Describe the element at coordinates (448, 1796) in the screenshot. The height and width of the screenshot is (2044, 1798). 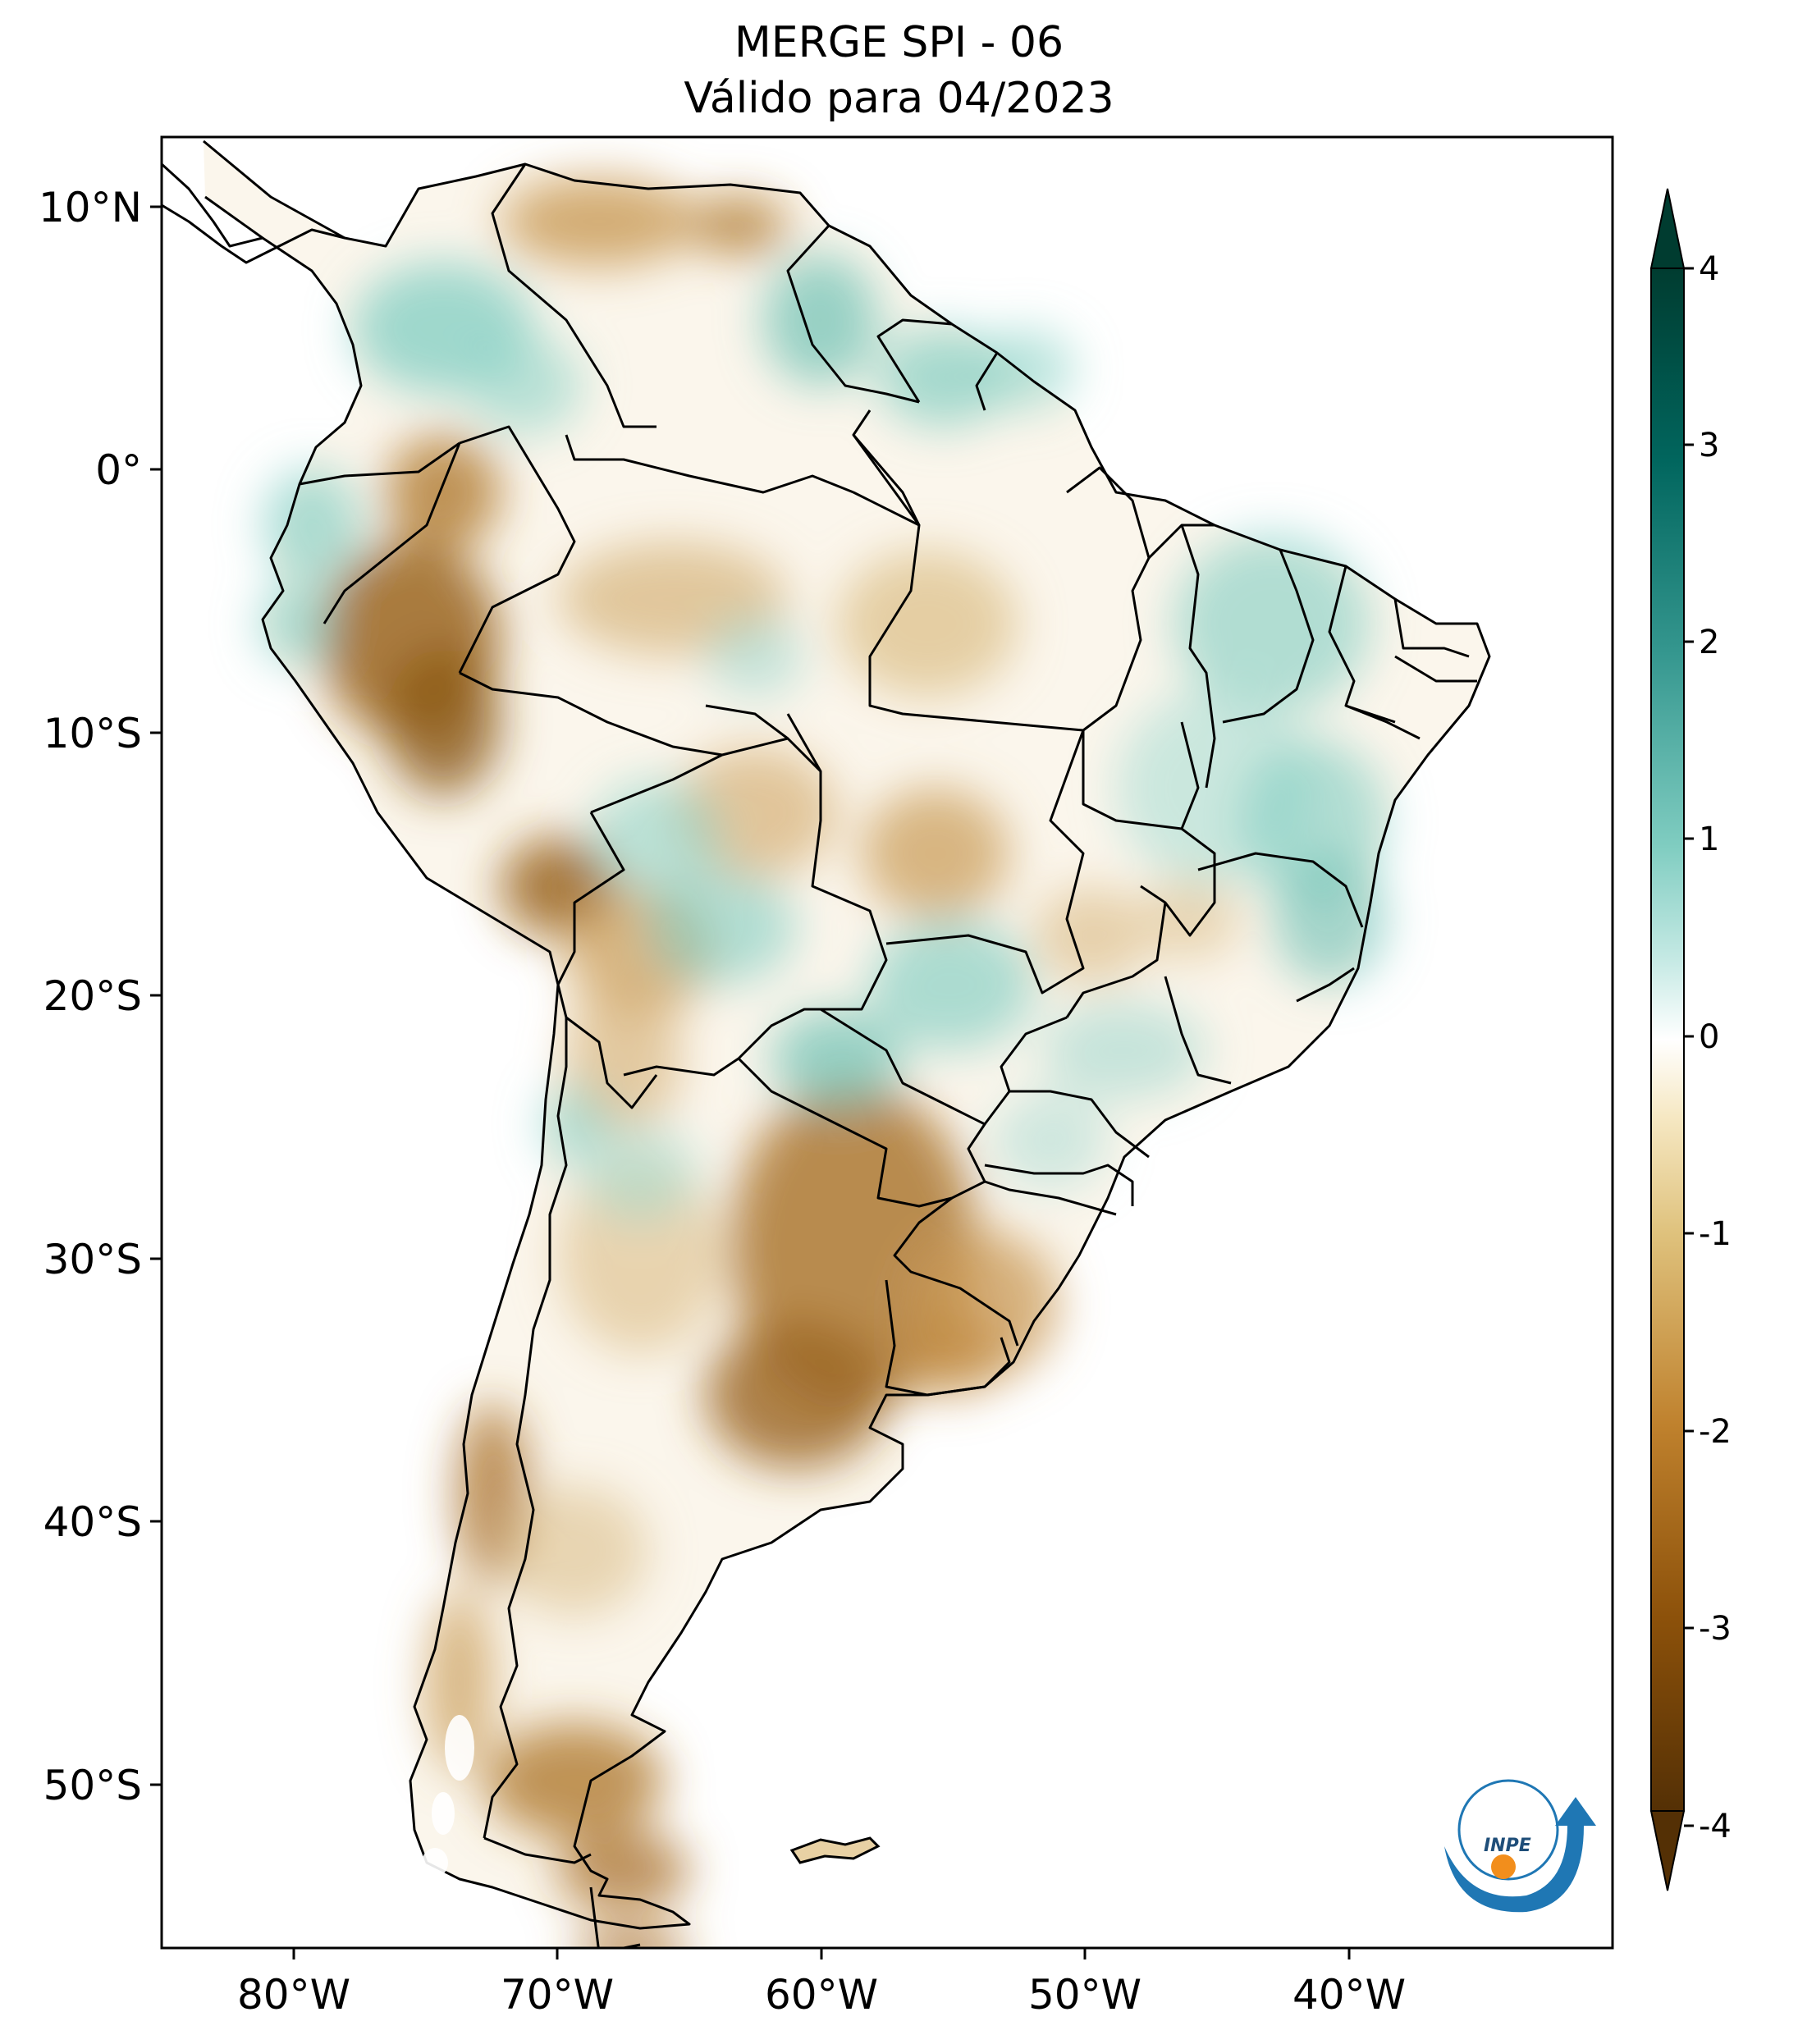
I see `coastal-islands` at that location.